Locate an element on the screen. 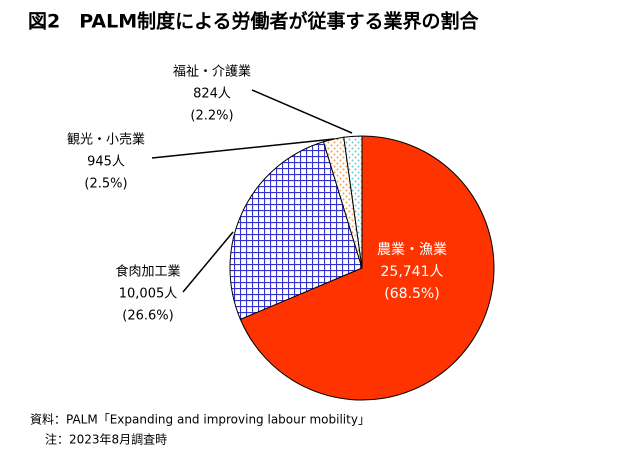  slice-category-label: 観光・小売業 is located at coordinates (106, 140).